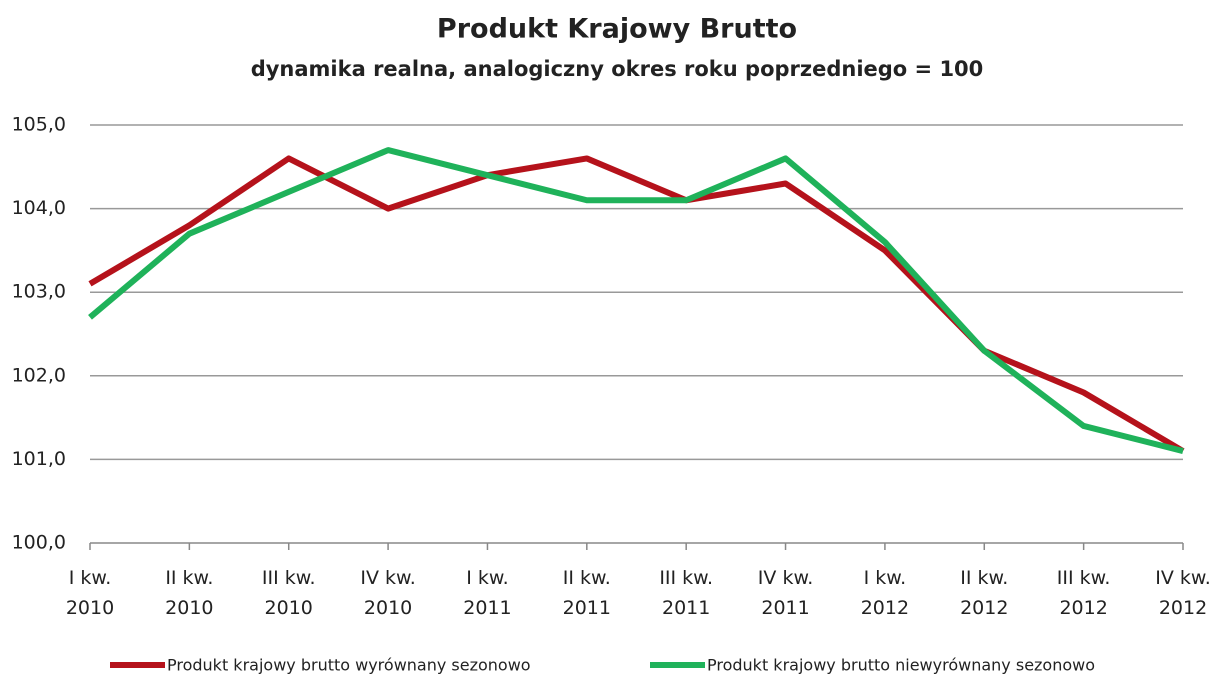 This screenshot has height=676, width=1215. What do you see at coordinates (984, 593) in the screenshot?
I see `x-tick-label: II kw. 2012` at bounding box center [984, 593].